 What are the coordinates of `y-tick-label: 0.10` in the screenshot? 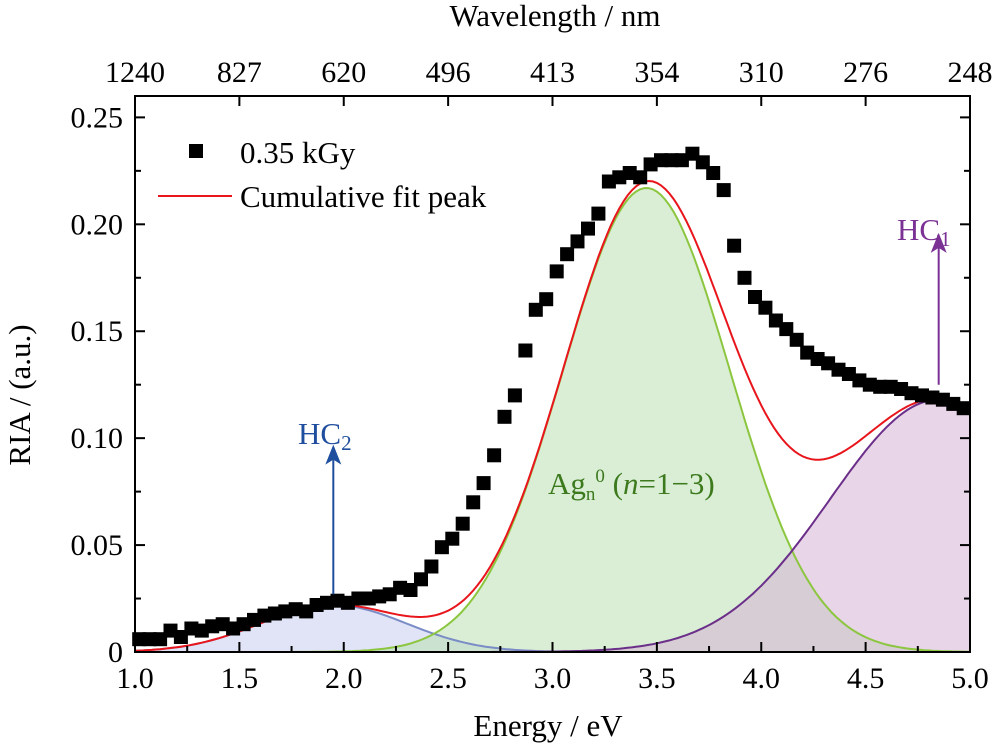 It's located at (97, 438).